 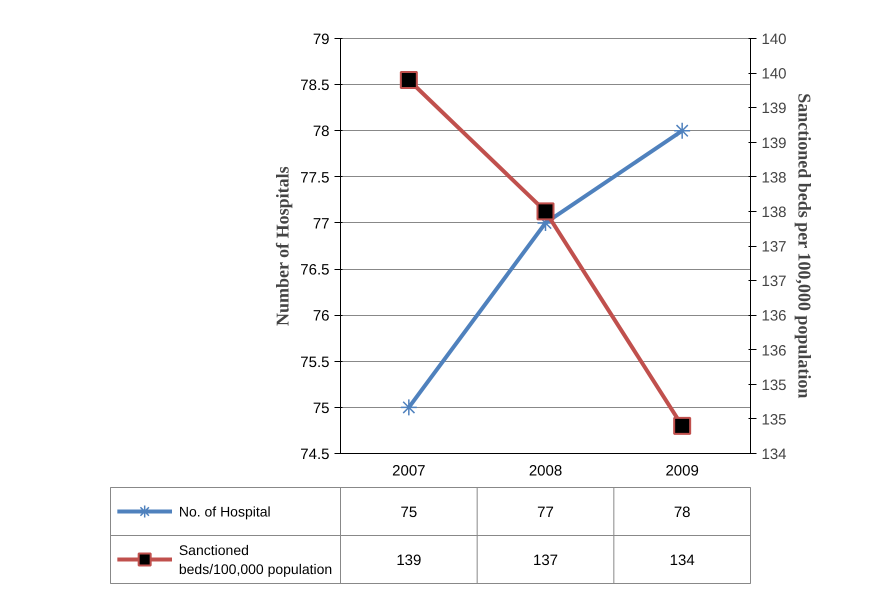 I want to click on y2-tick-label: 134, so click(x=774, y=454).